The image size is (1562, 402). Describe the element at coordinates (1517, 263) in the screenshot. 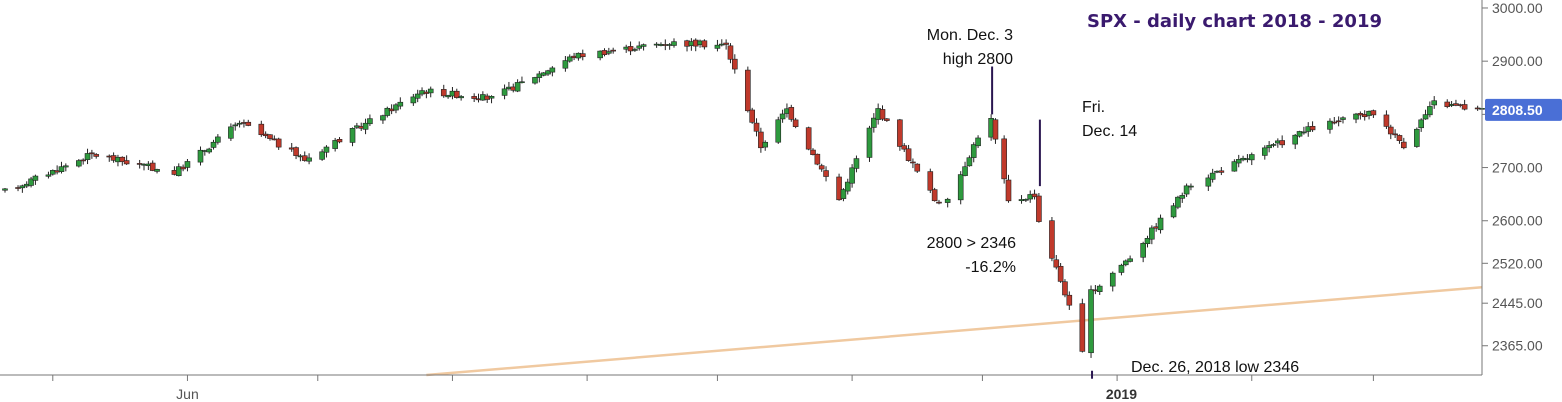

I see `y-tick-label: 2520.00` at that location.